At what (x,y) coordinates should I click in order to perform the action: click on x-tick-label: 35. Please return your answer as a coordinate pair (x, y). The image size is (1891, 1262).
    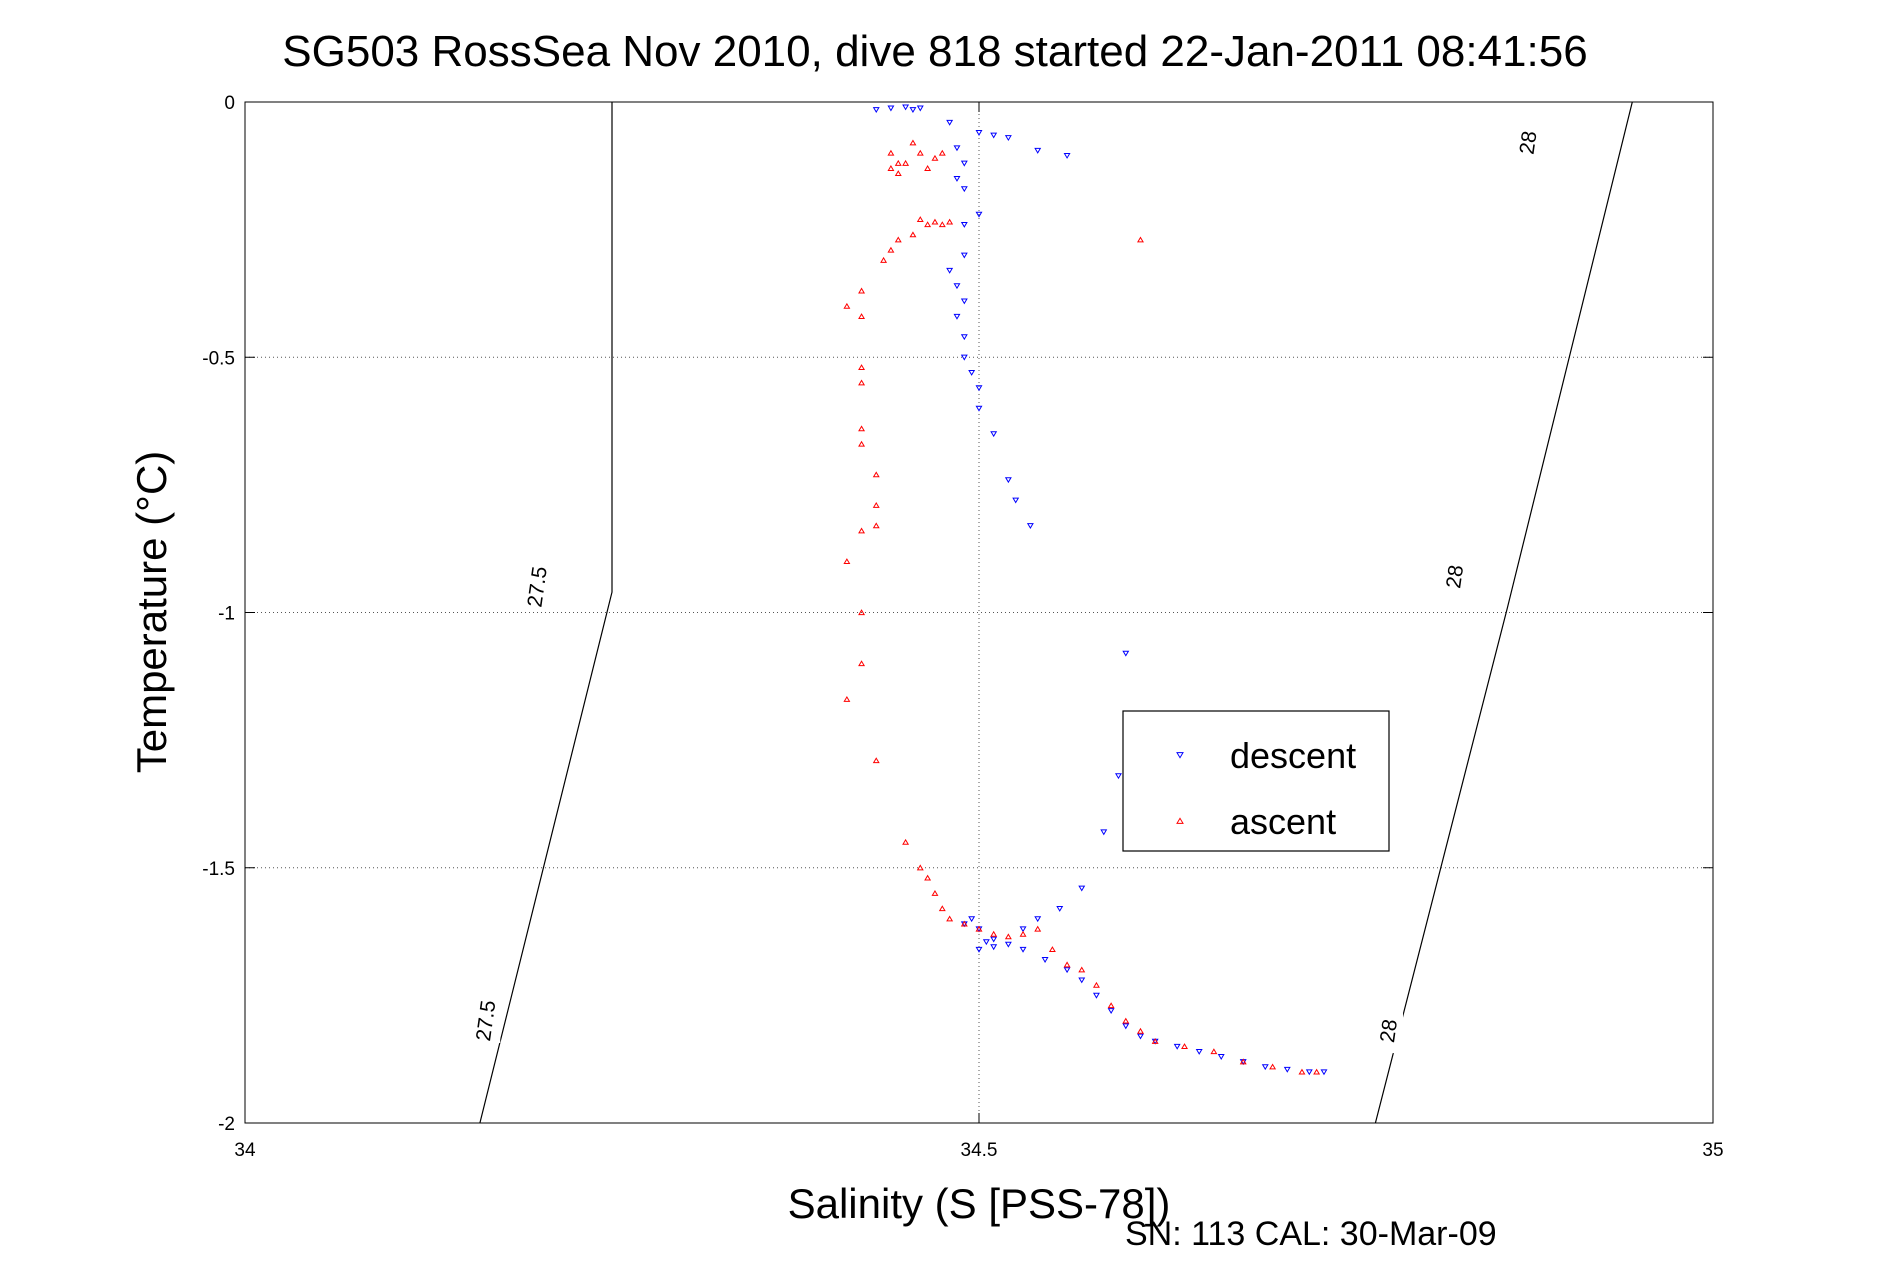
    Looking at the image, I should click on (1712, 1150).